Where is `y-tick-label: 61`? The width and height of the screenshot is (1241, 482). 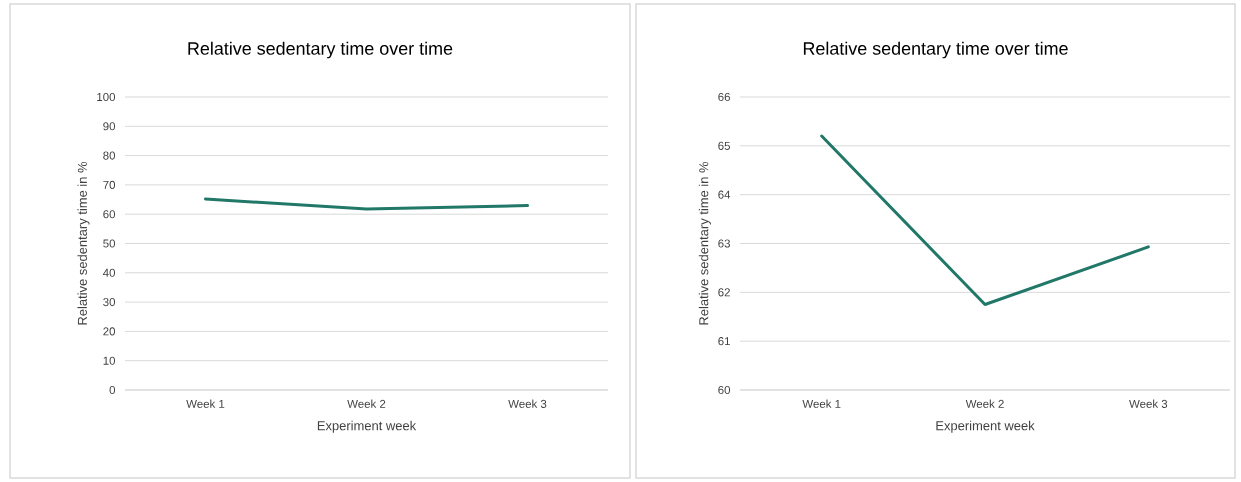 y-tick-label: 61 is located at coordinates (724, 341).